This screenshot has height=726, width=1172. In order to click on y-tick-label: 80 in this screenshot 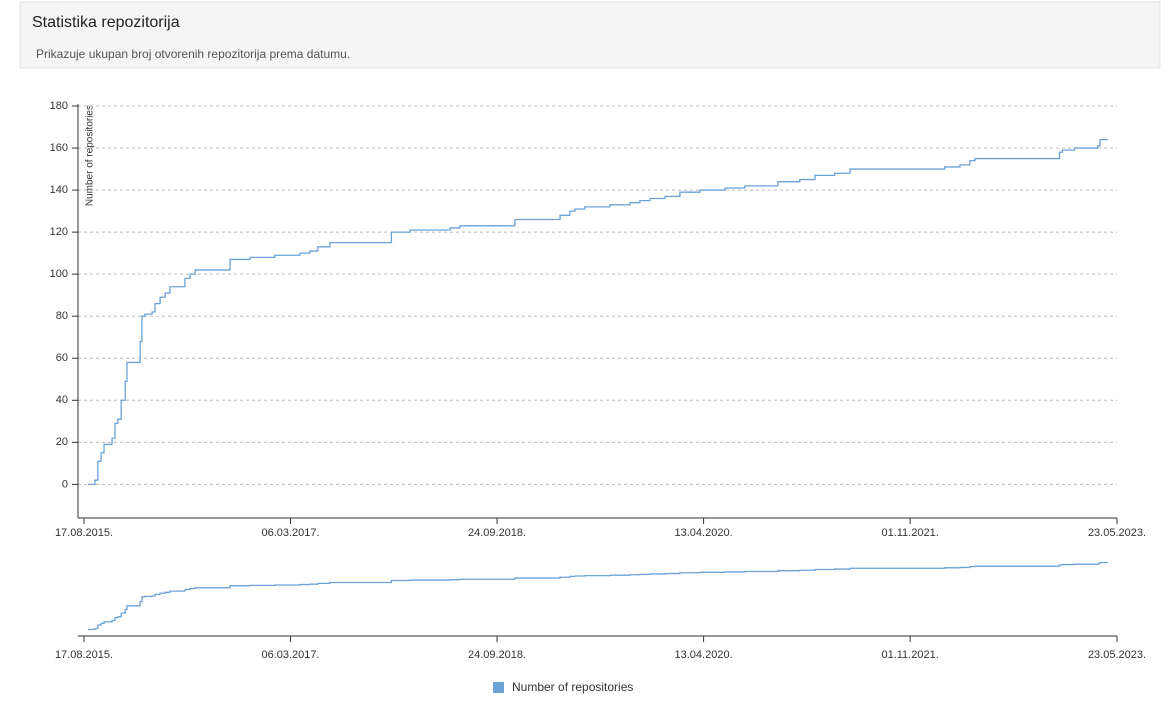, I will do `click(62, 316)`.